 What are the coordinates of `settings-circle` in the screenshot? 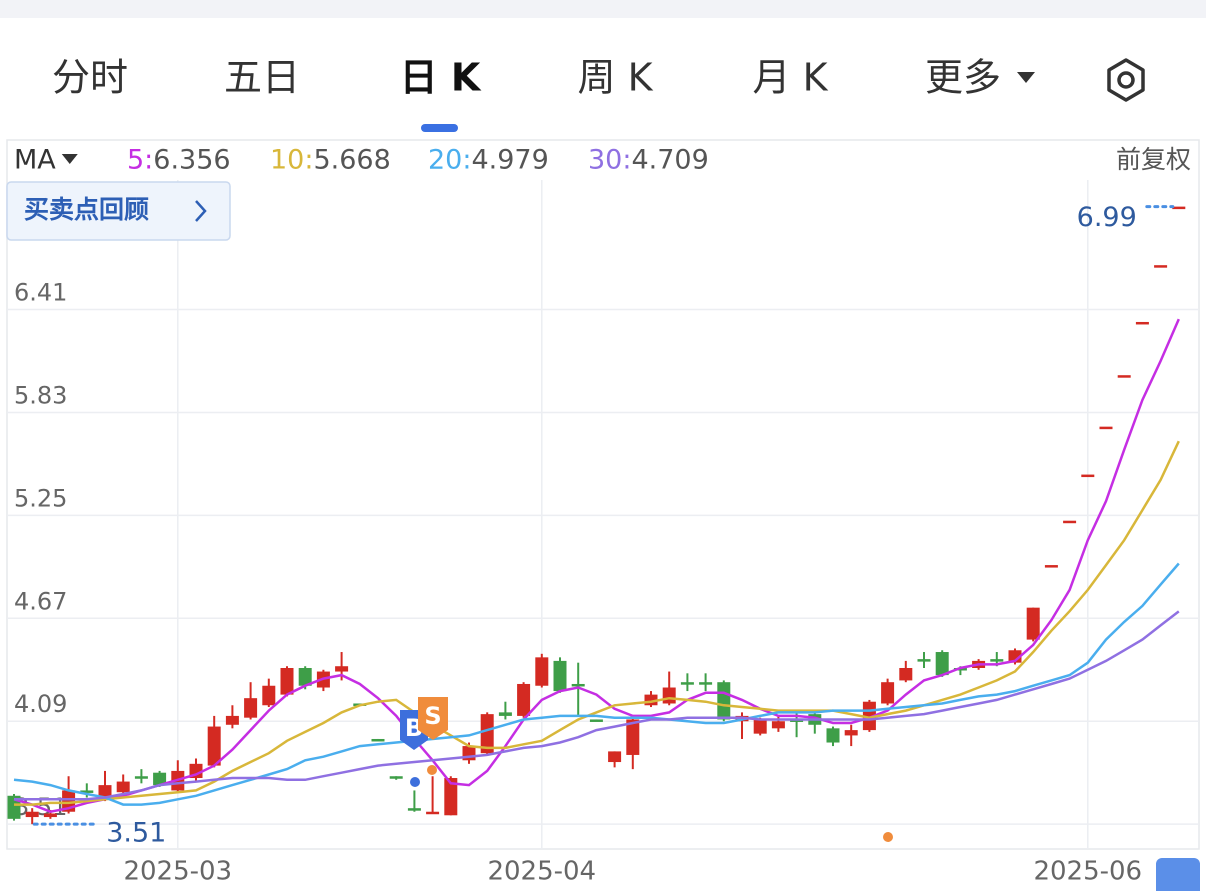 It's located at (1126, 80).